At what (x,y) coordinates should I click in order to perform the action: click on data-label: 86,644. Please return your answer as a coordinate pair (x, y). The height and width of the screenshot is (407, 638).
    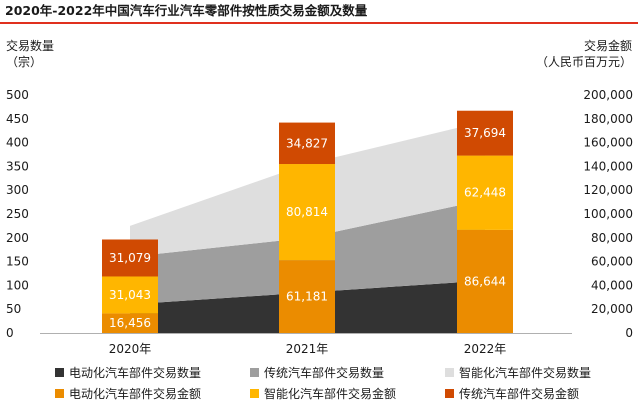
    Looking at the image, I should click on (485, 281).